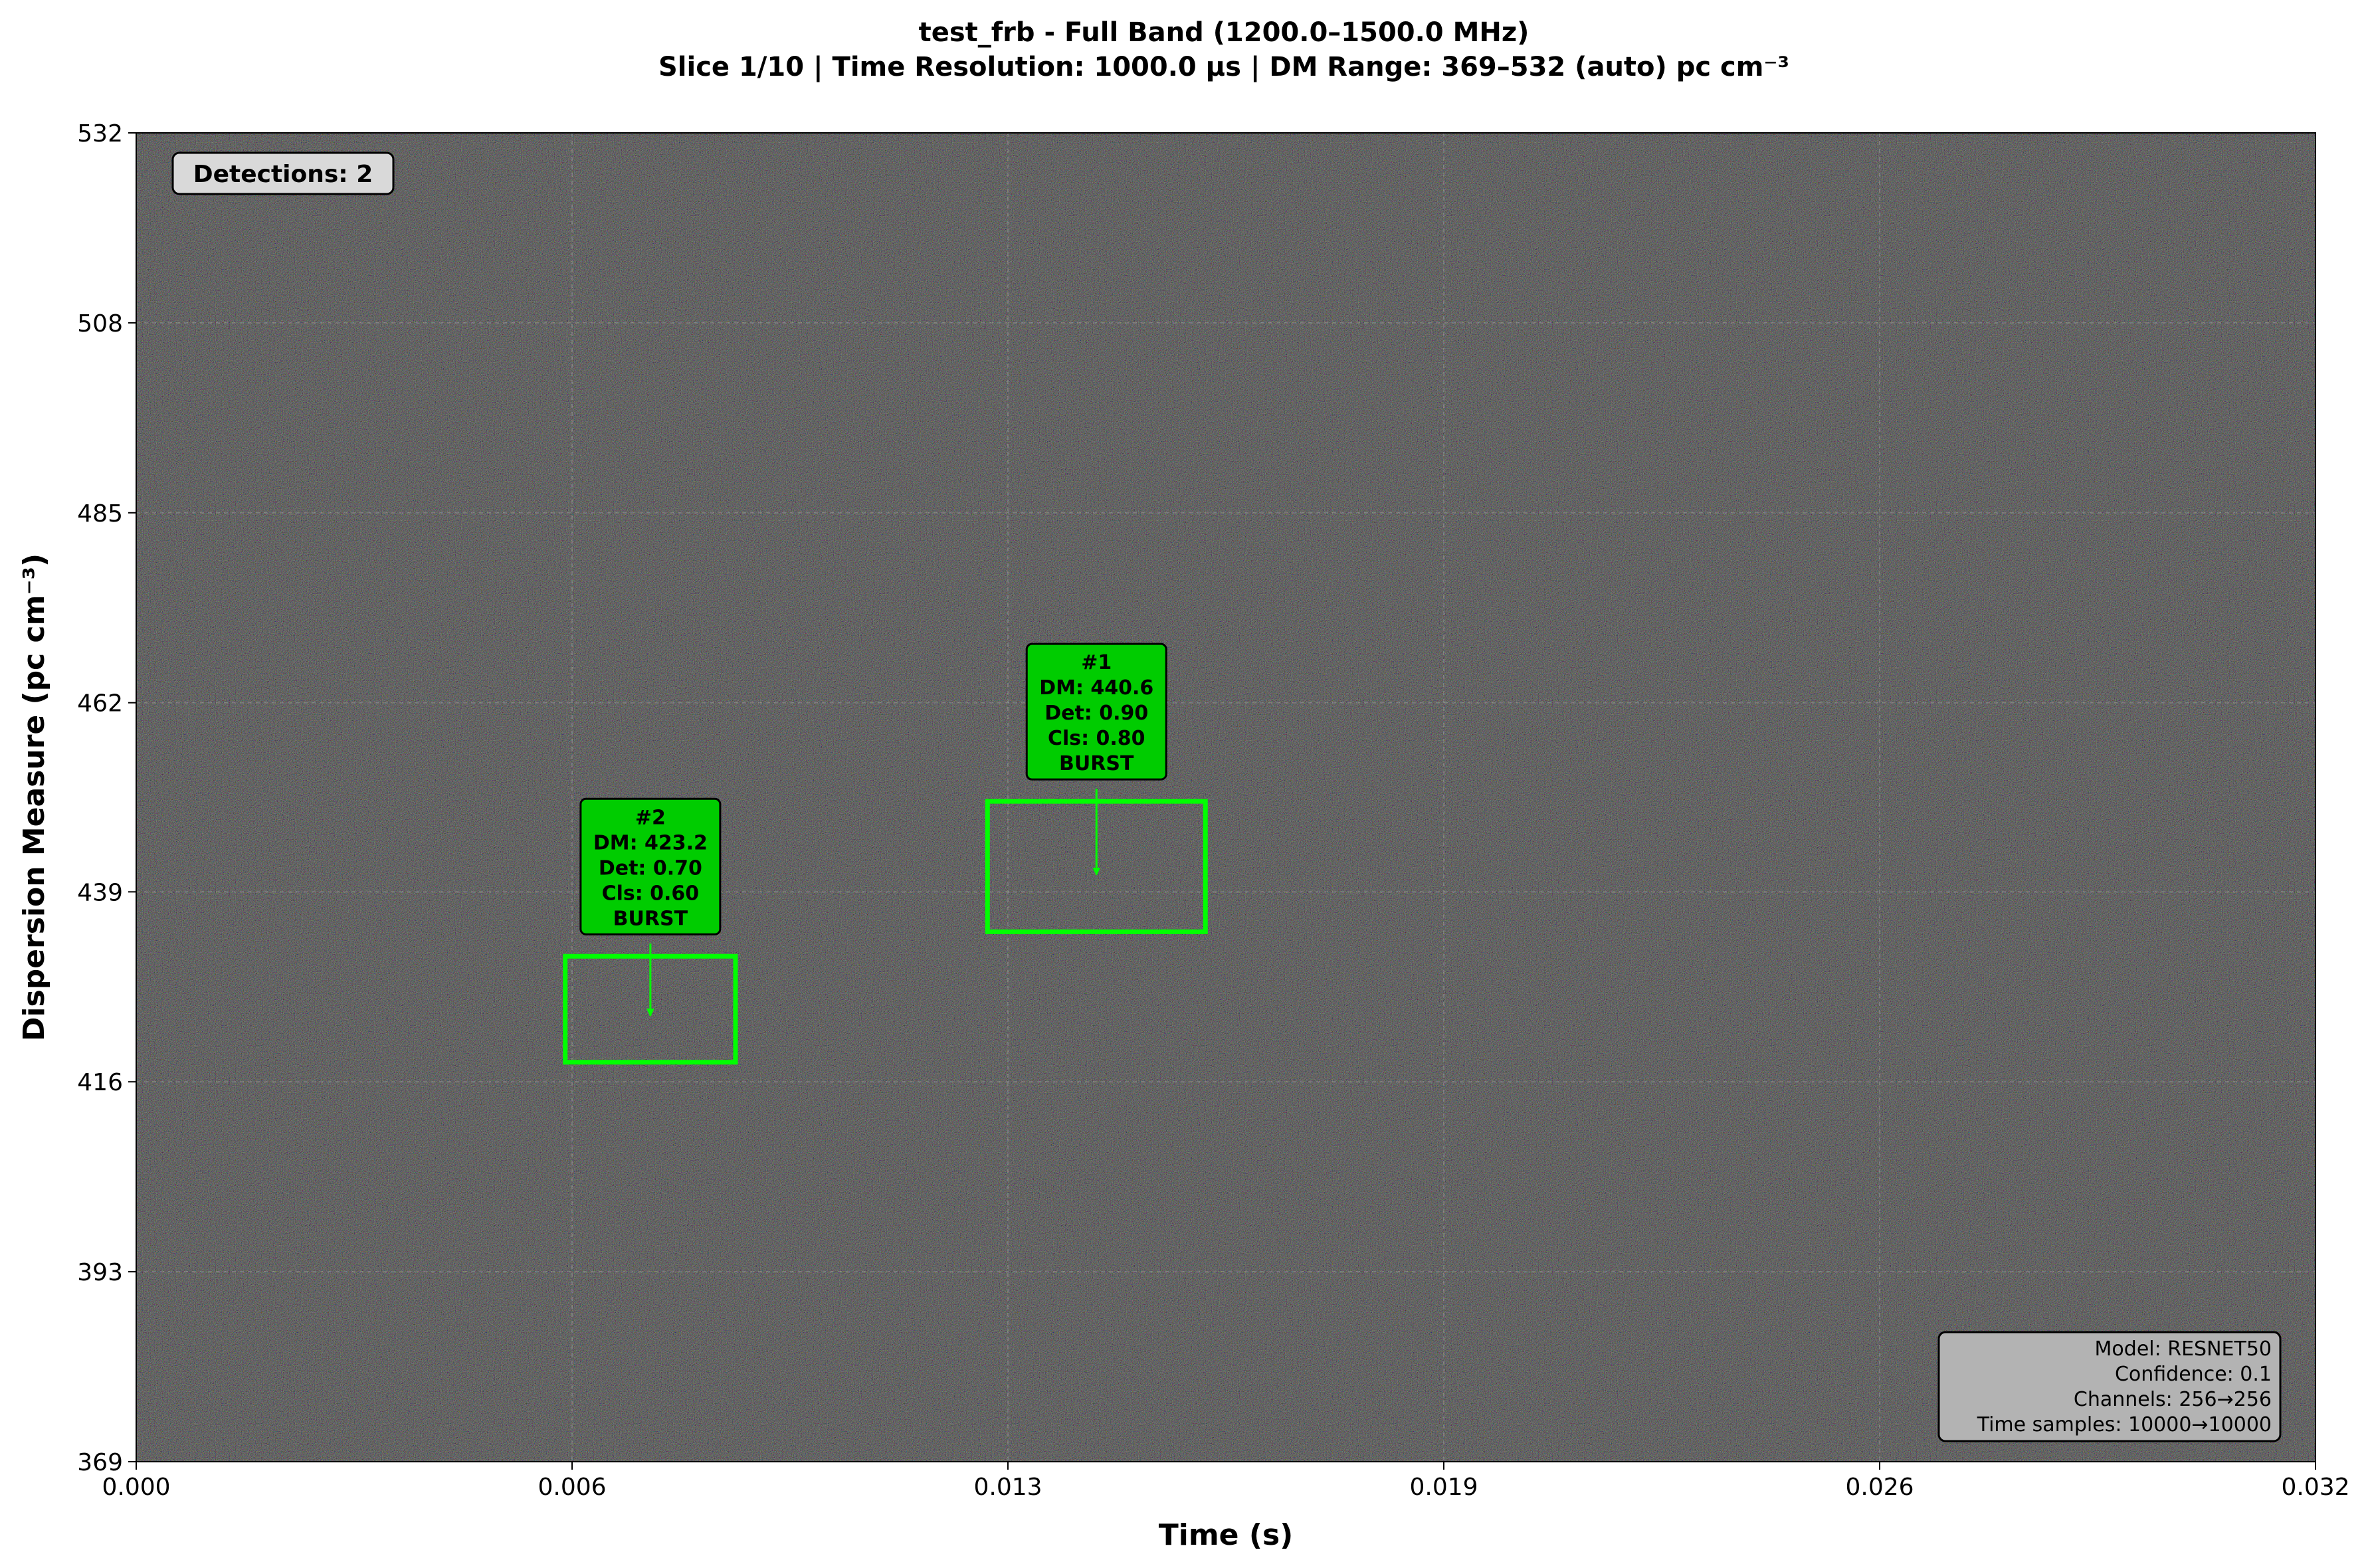  What do you see at coordinates (100, 704) in the screenshot?
I see `y-tick-label: 462` at bounding box center [100, 704].